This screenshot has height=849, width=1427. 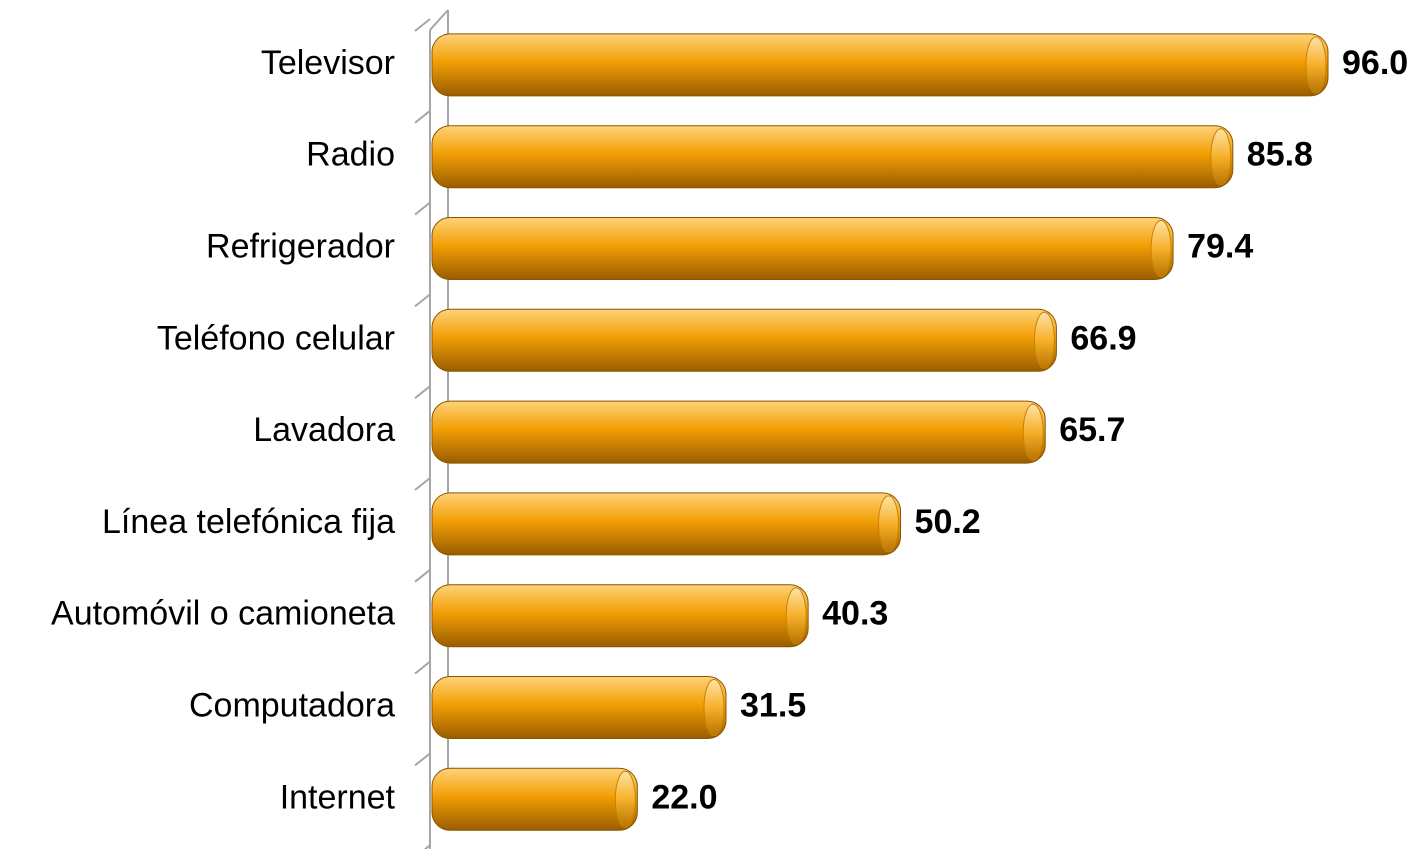 What do you see at coordinates (1375, 63) in the screenshot?
I see `value-label: 96.0` at bounding box center [1375, 63].